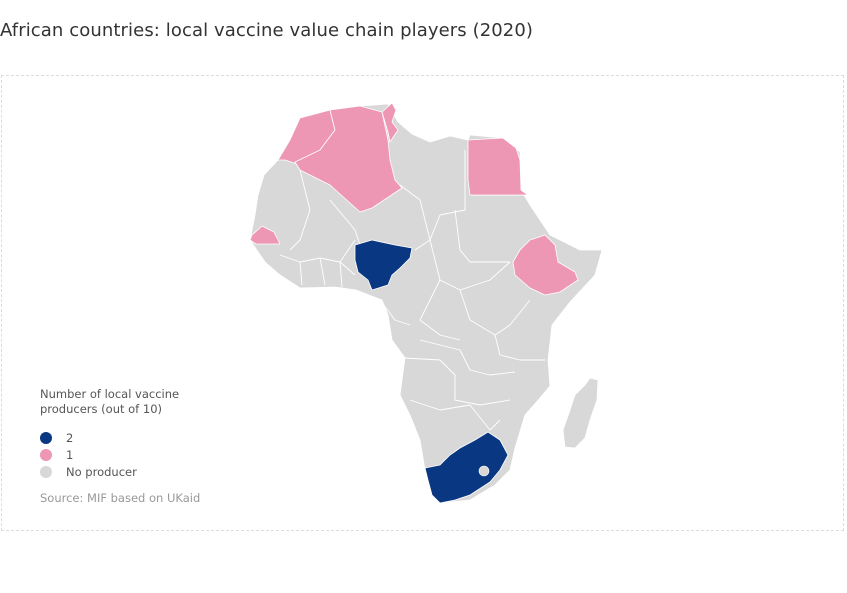 This screenshot has width=847, height=593. Describe the element at coordinates (484, 471) in the screenshot. I see `lesotho` at that location.